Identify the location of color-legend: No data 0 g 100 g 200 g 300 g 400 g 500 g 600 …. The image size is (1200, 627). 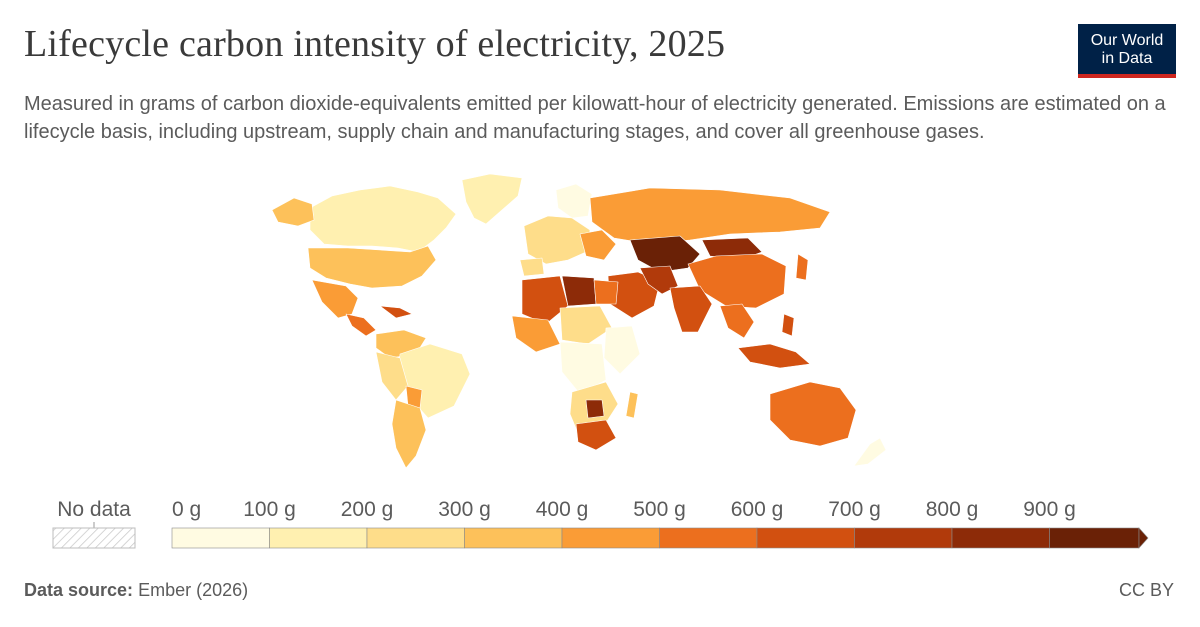
(600, 523).